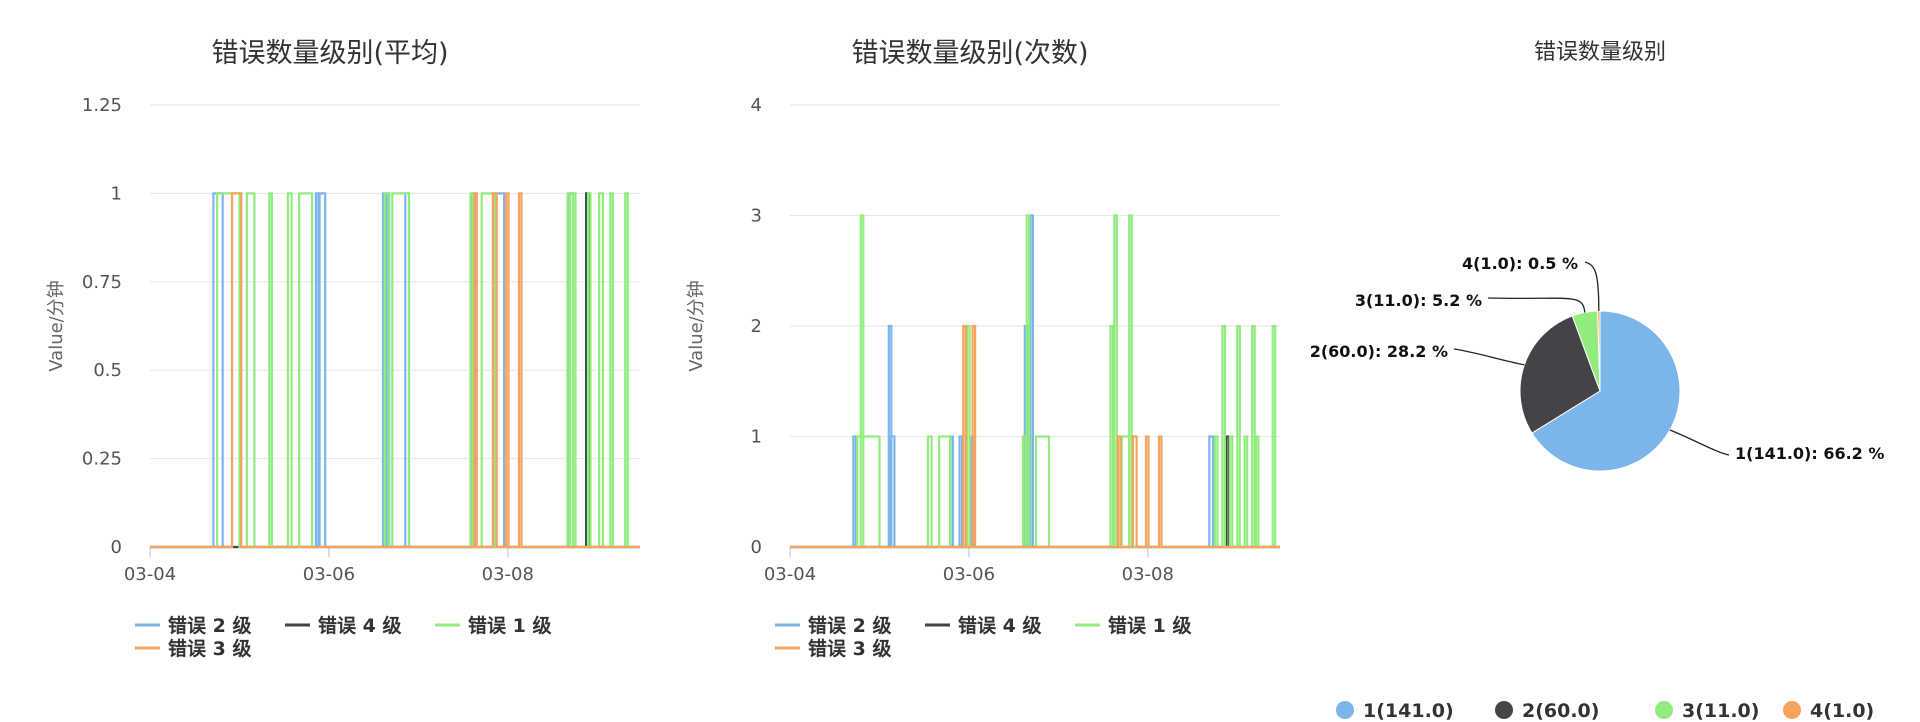  Describe the element at coordinates (1418, 300) in the screenshot. I see `pie-data-label-3: 3(11.0): 5.2 %` at that location.